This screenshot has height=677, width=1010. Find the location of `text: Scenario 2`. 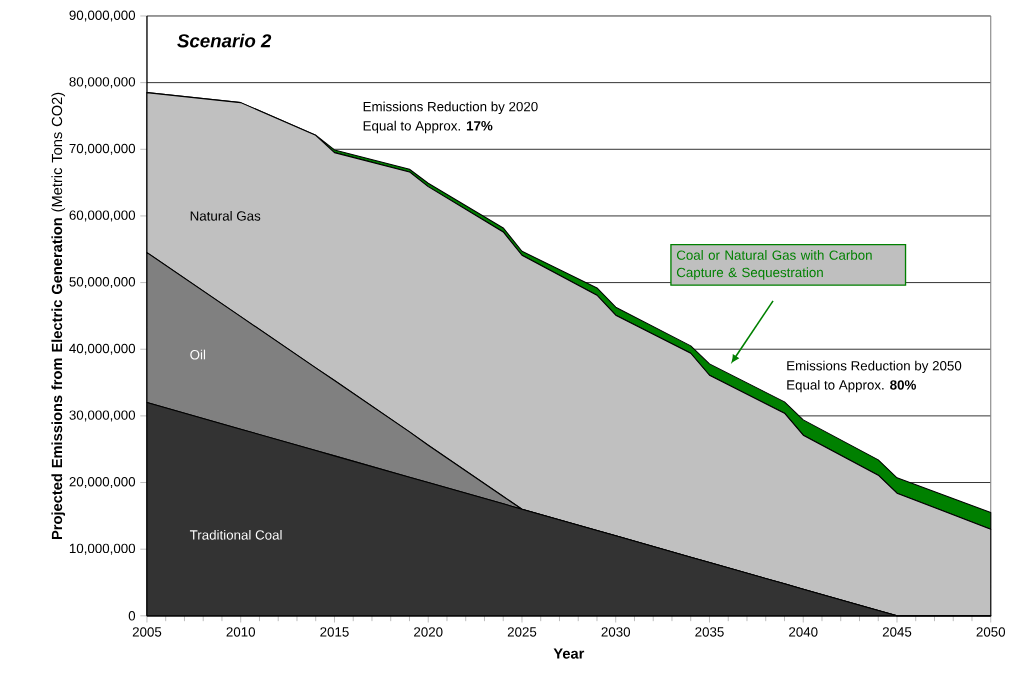

text: Scenario 2 is located at coordinates (224, 40).